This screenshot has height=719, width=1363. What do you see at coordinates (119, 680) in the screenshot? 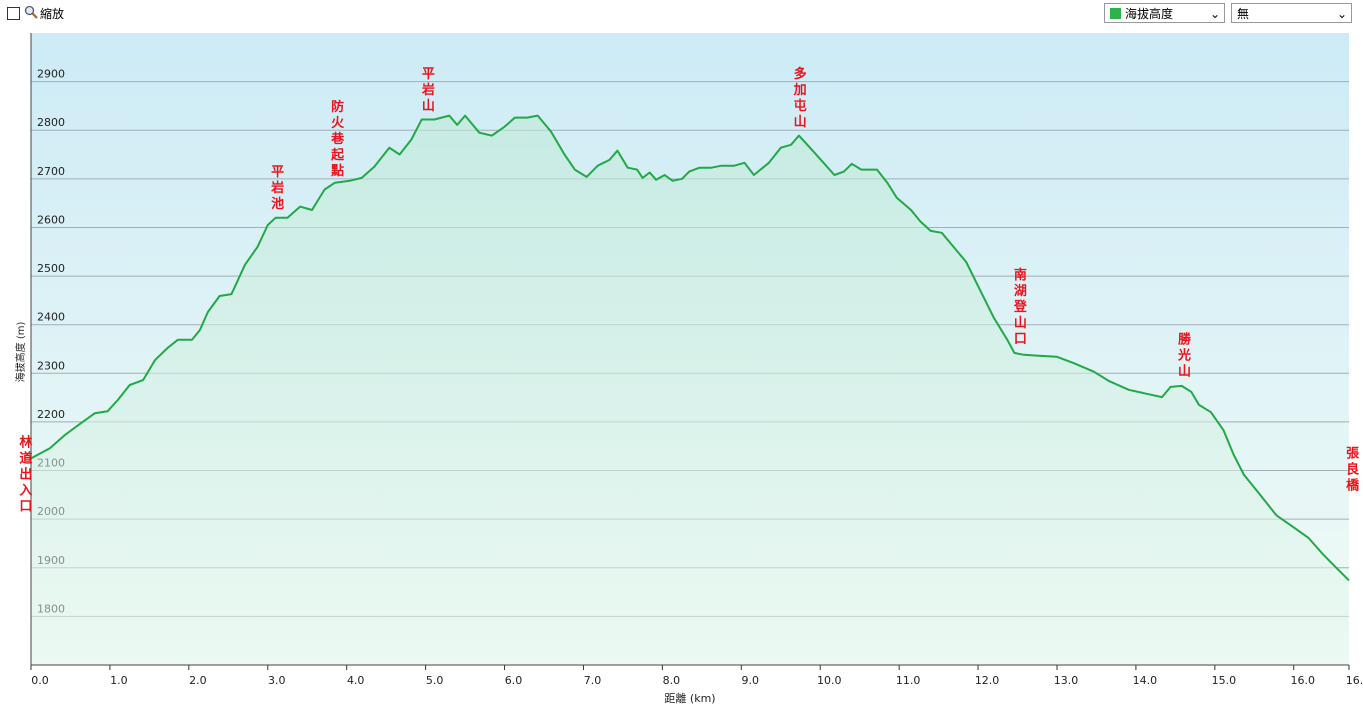
I see `x-tick-label: 1.0` at bounding box center [119, 680].